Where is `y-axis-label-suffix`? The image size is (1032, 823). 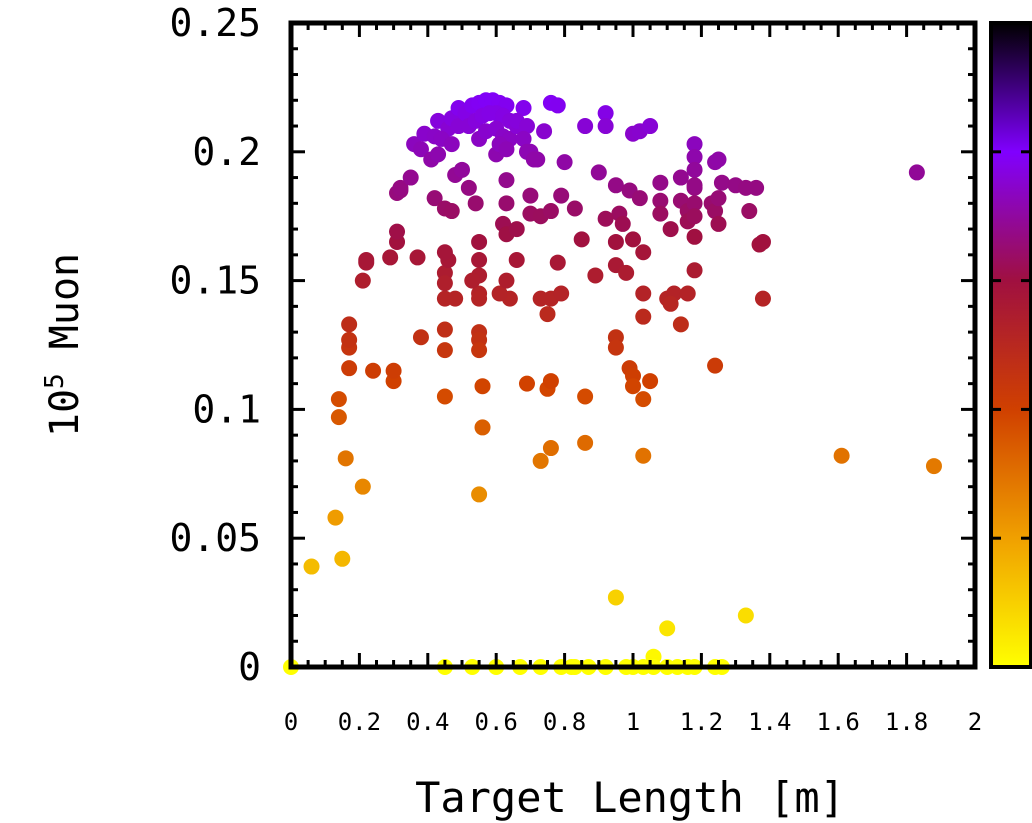 y-axis-label-suffix is located at coordinates (65, 361).